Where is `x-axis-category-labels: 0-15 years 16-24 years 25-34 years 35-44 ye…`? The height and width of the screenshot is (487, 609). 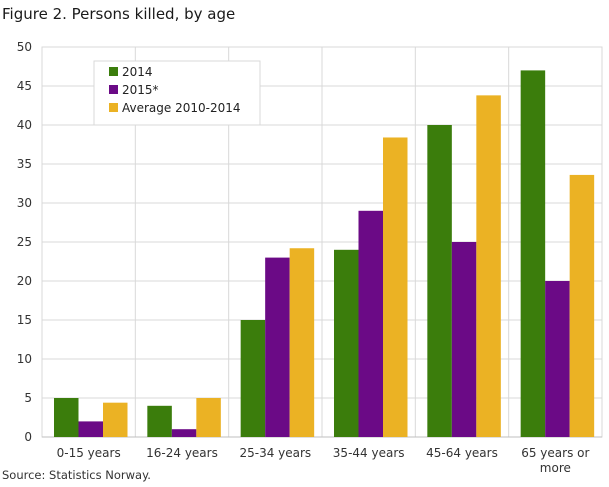
x-axis-category-labels: 0-15 years 16-24 years 25-34 years 35-44 ye… is located at coordinates (323, 460).